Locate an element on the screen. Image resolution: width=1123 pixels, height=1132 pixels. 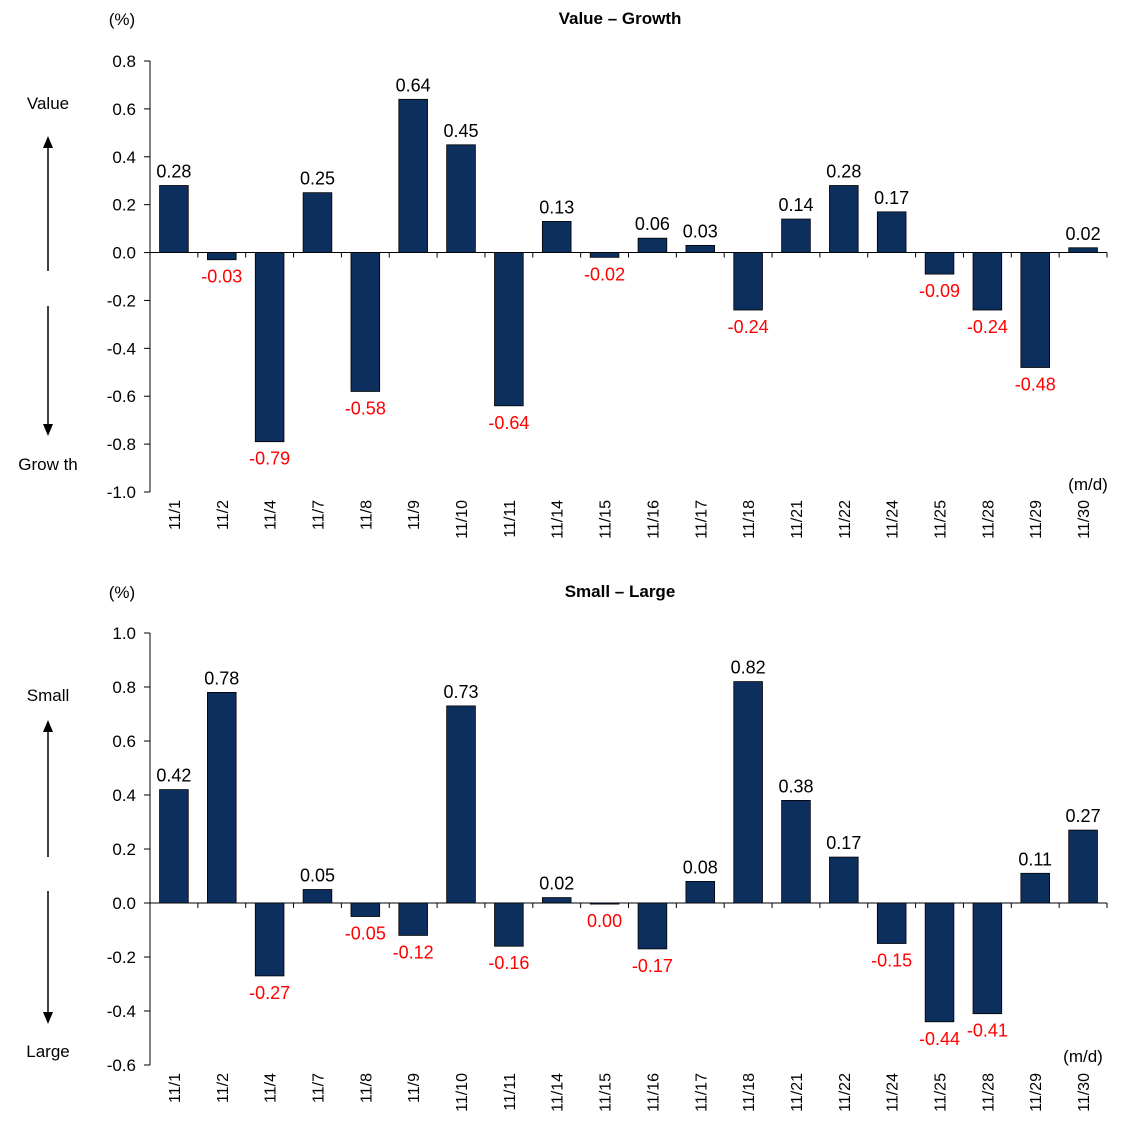
data-label: 0.14 is located at coordinates (795, 205).